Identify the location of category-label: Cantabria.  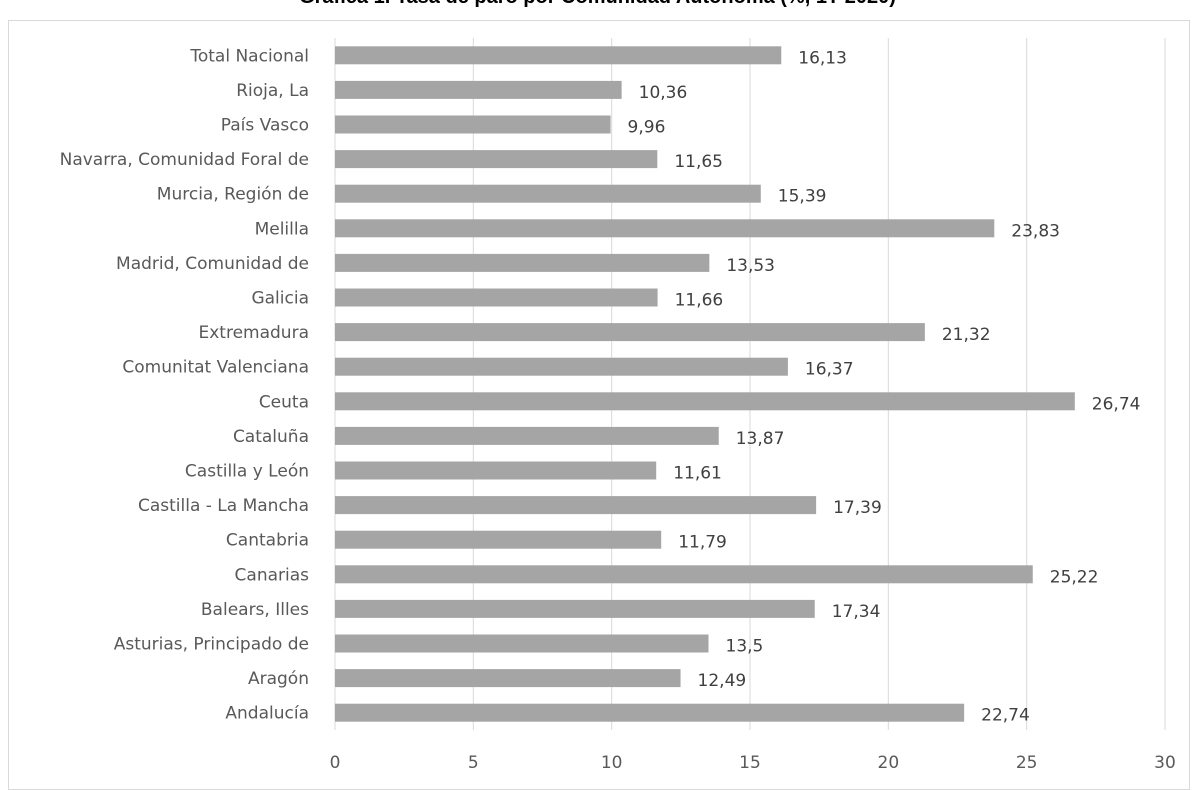
(267, 541).